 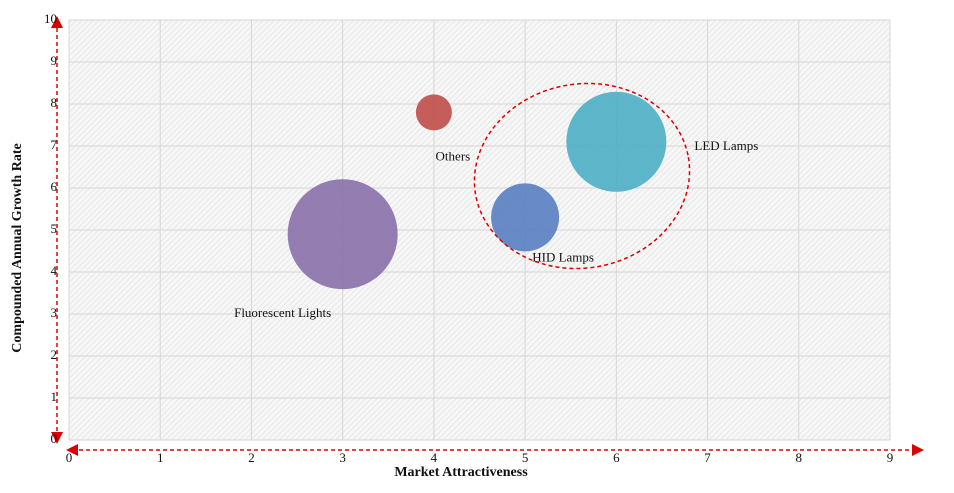 I want to click on x-axis-title: Market Attractiveness, so click(x=461, y=472).